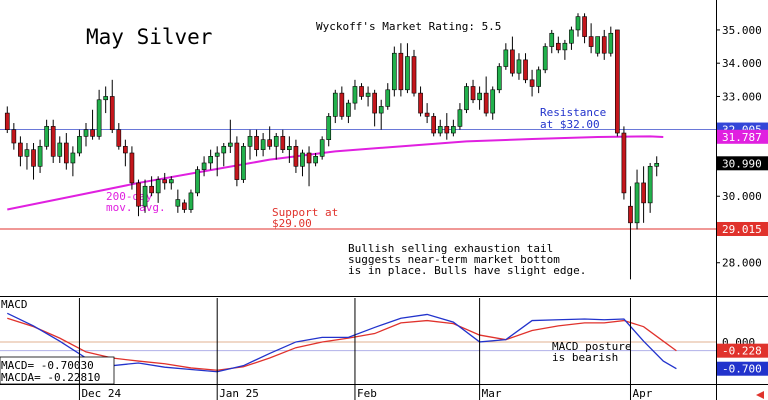 The width and height of the screenshot is (768, 400). Describe the element at coordinates (642, 393) in the screenshot. I see `x-tick-label: Apr` at that location.